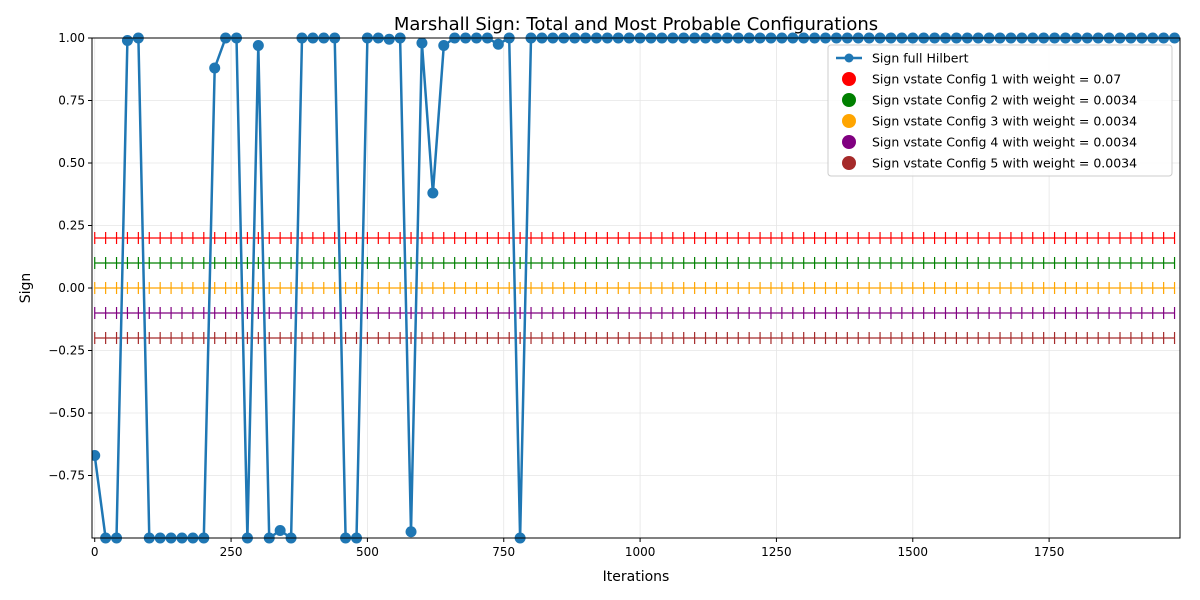 This screenshot has height=600, width=1200. What do you see at coordinates (71, 226) in the screenshot?
I see `y-tick-label: 0.25` at bounding box center [71, 226].